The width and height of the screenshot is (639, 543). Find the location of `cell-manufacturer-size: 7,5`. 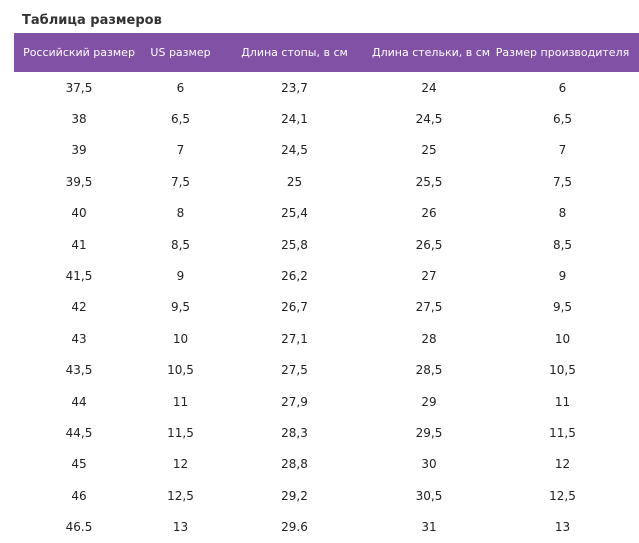

cell-manufacturer-size: 7,5 is located at coordinates (562, 181).